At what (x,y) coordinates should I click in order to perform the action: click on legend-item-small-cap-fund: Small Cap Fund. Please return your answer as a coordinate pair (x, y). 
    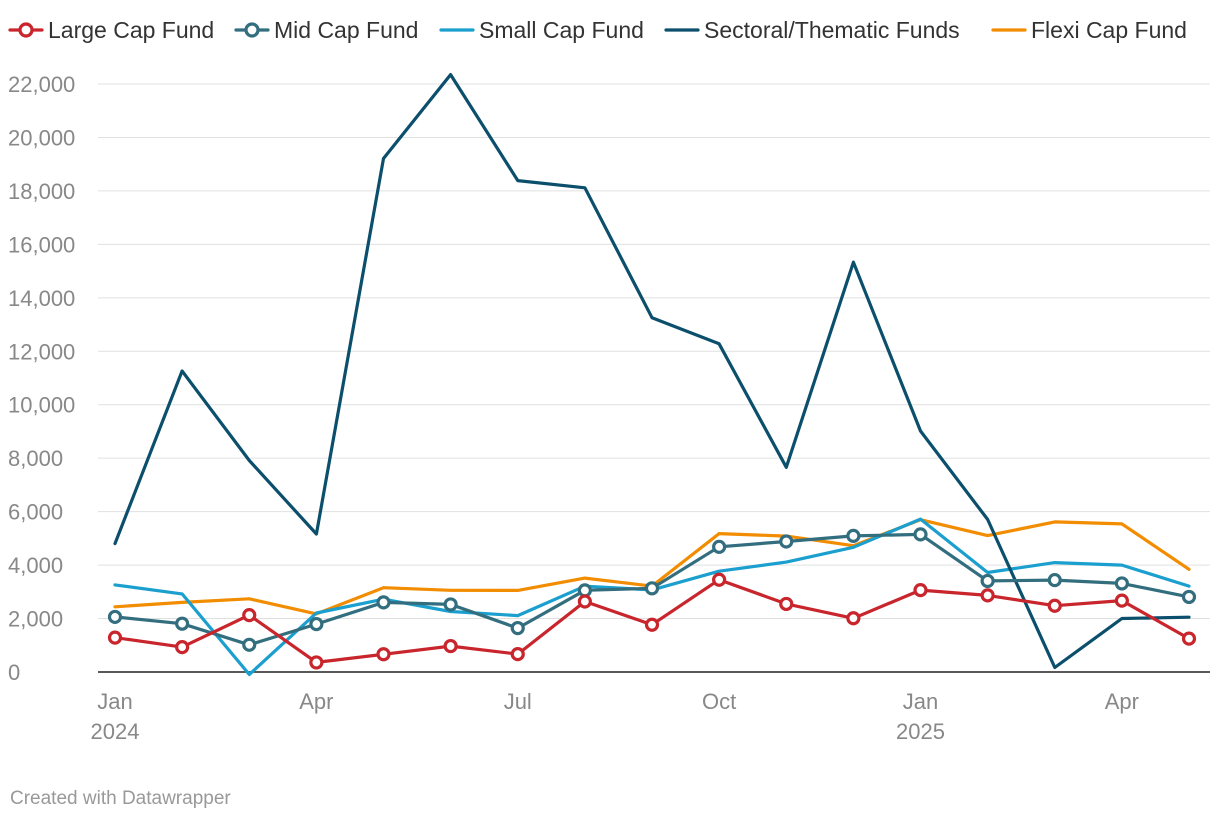
    Looking at the image, I should click on (541, 30).